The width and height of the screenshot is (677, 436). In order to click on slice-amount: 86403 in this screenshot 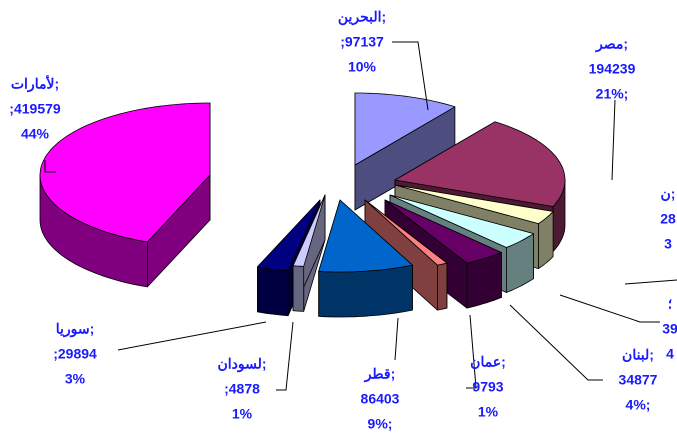, I will do `click(380, 399)`.